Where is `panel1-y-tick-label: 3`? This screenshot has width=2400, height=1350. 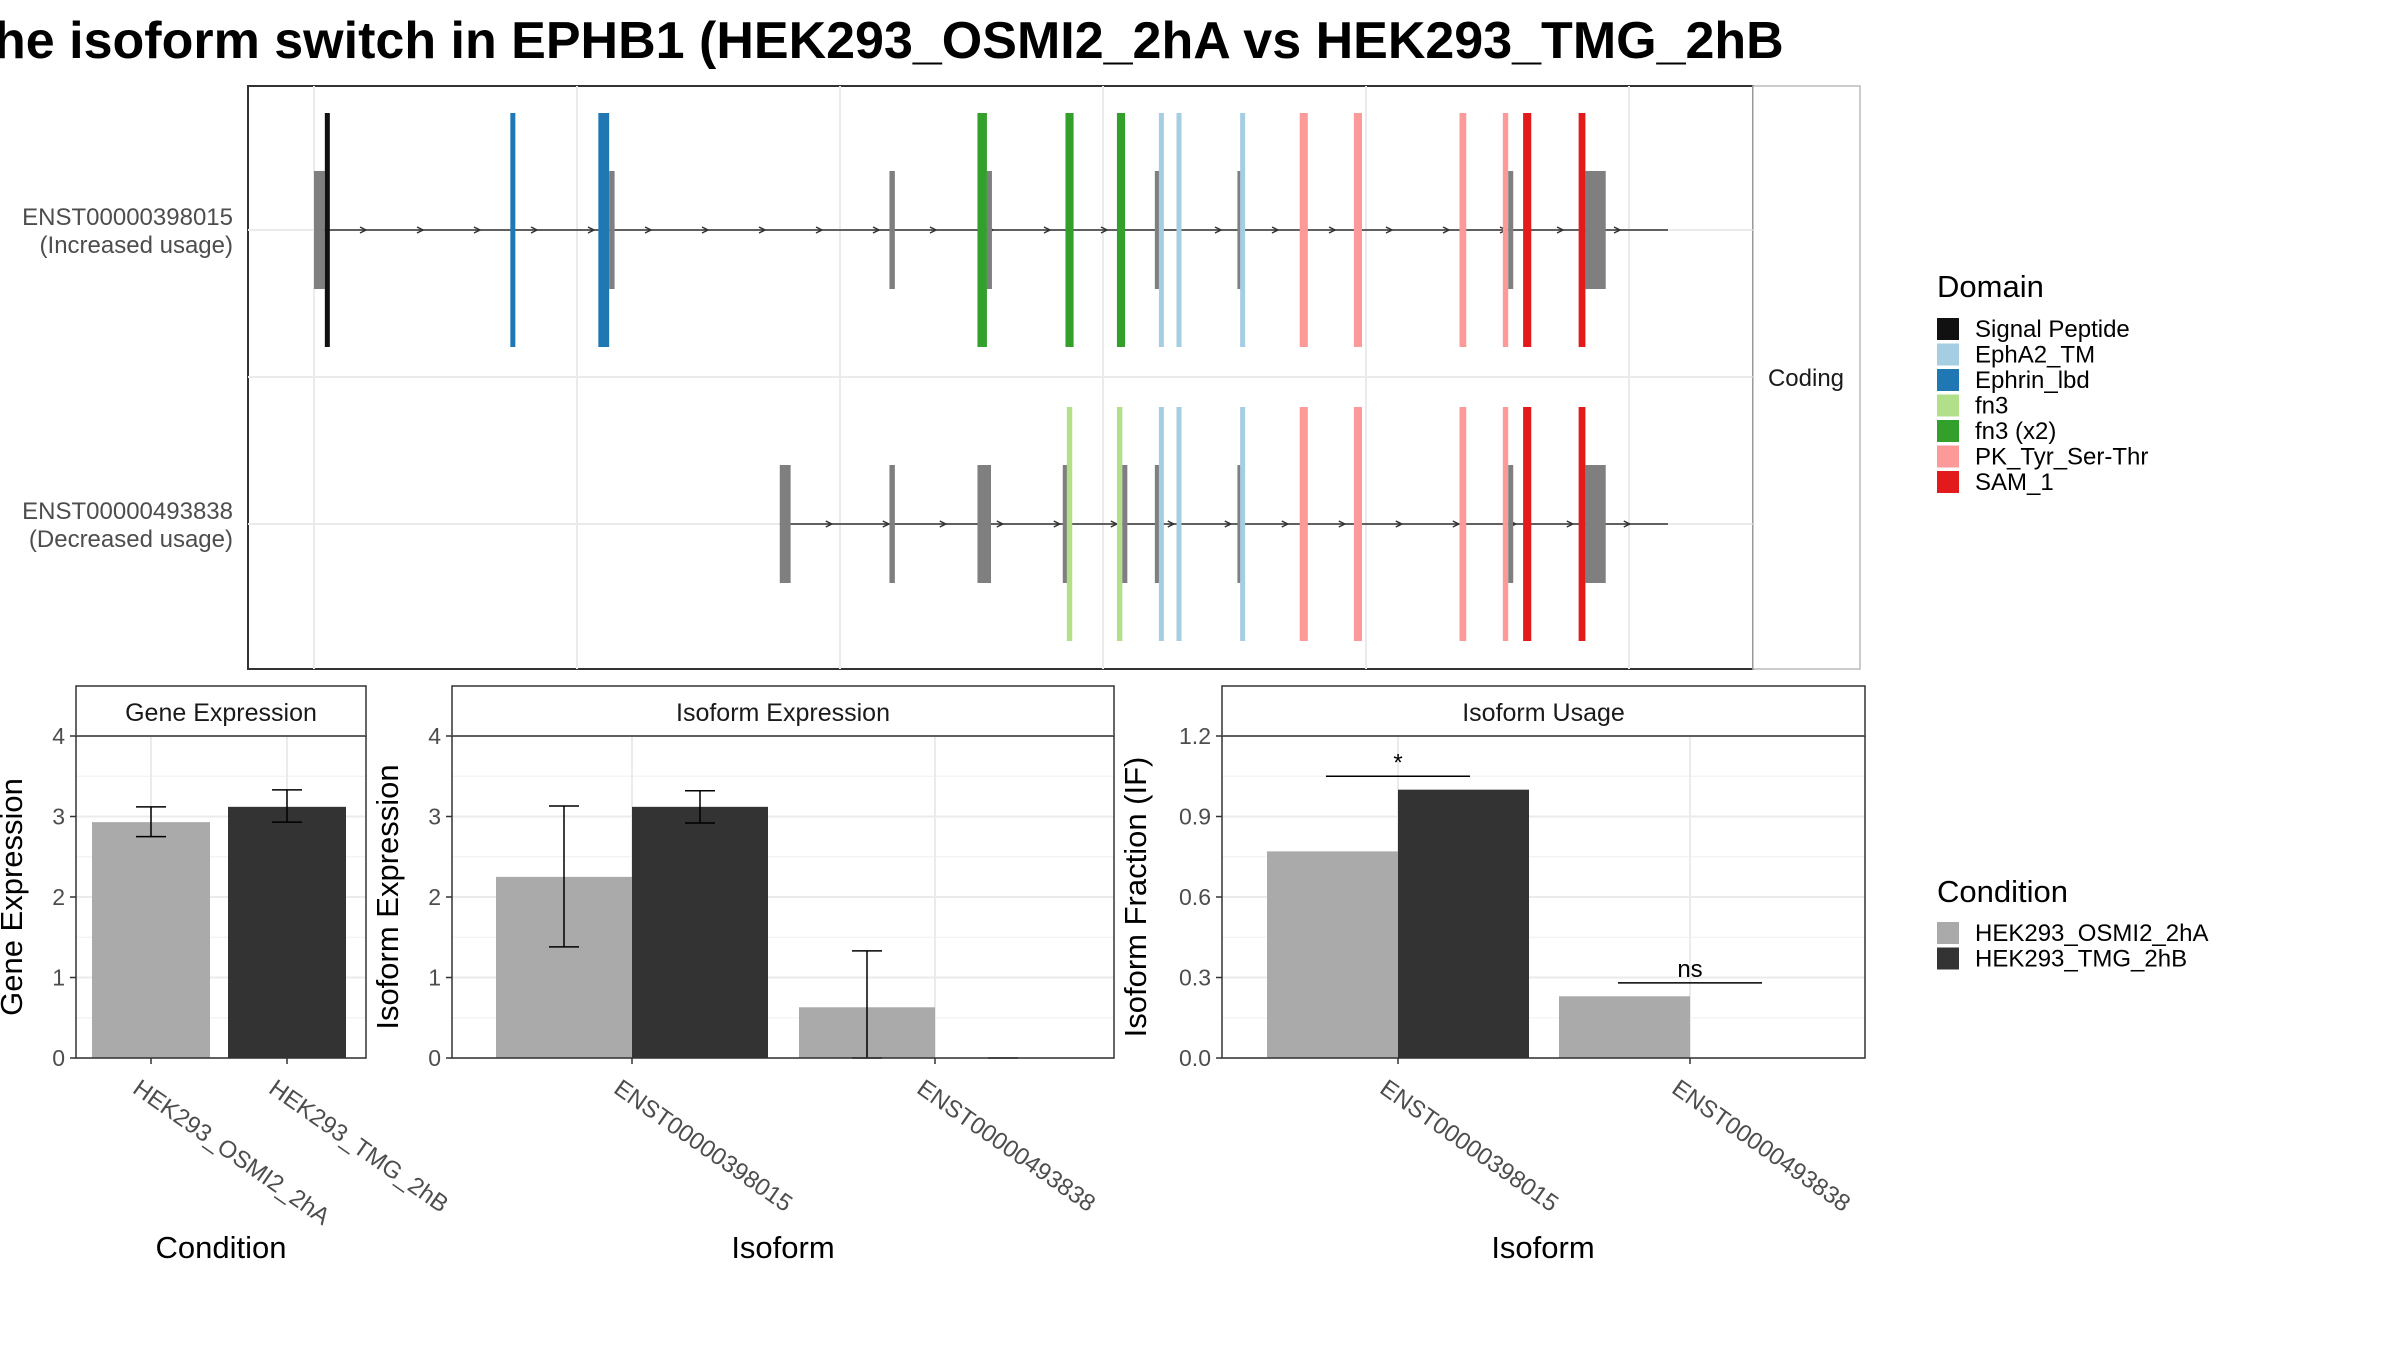
panel1-y-tick-label: 3 is located at coordinates (58, 817).